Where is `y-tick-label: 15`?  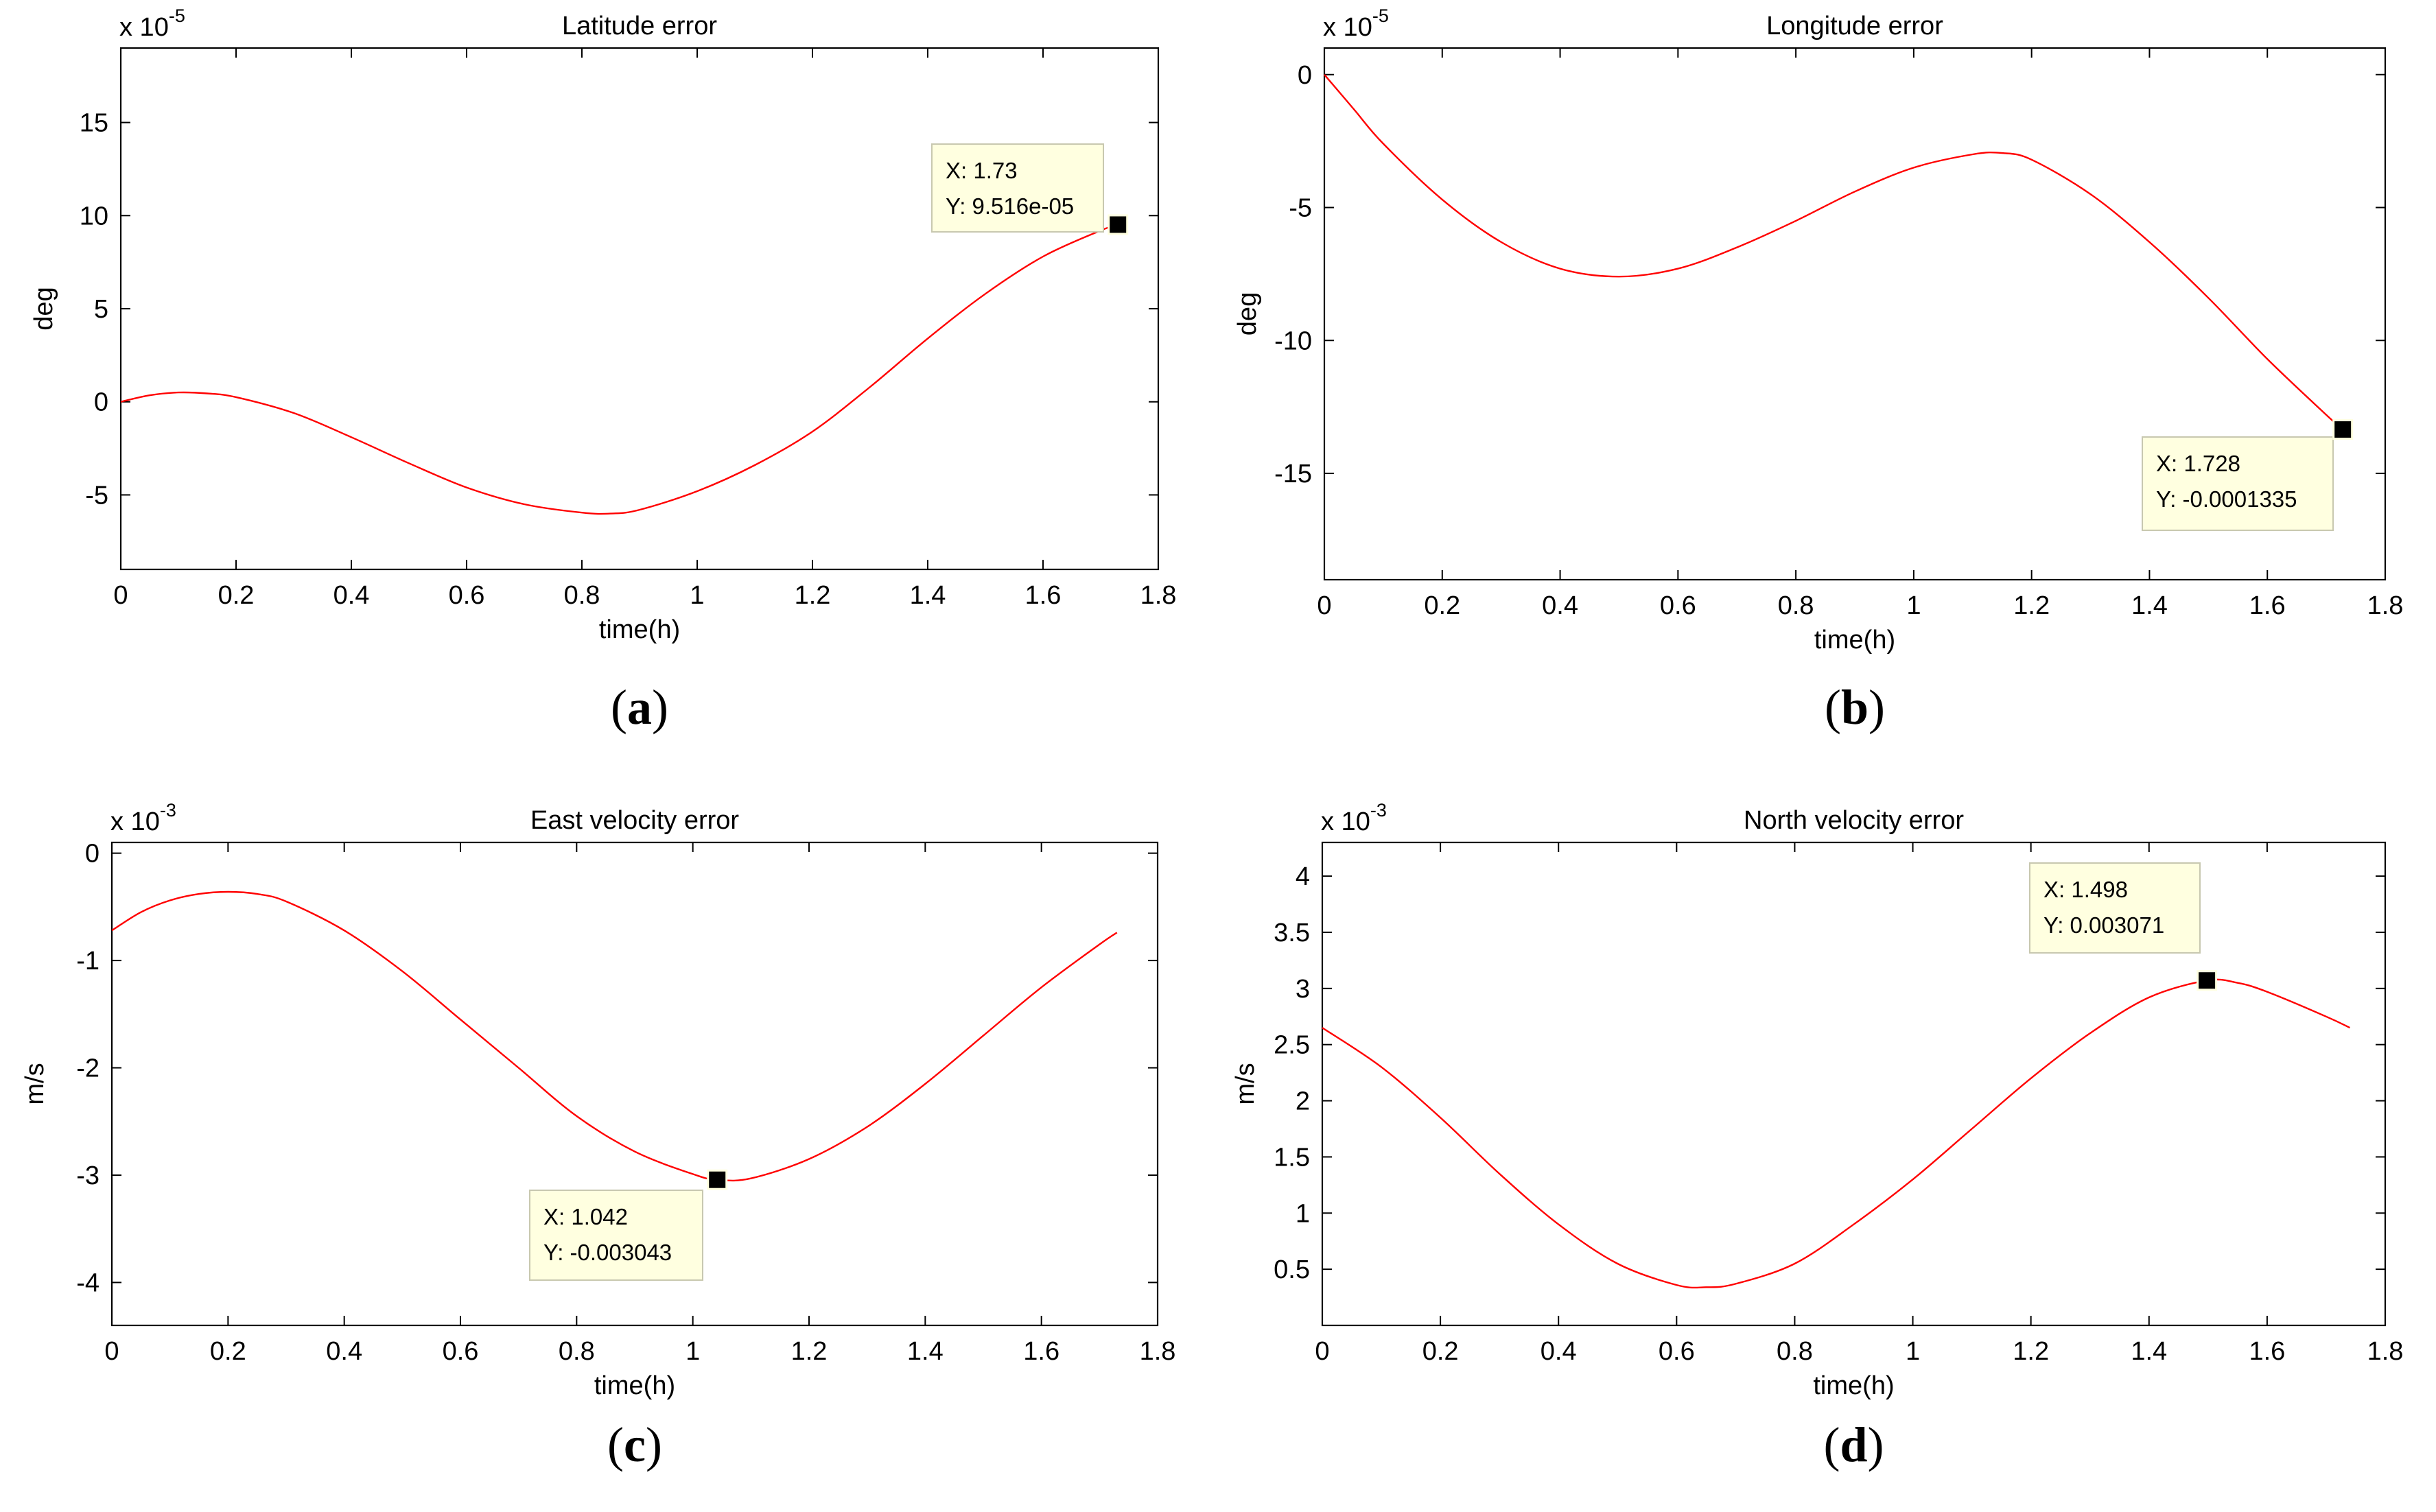
y-tick-label: 15 is located at coordinates (94, 124).